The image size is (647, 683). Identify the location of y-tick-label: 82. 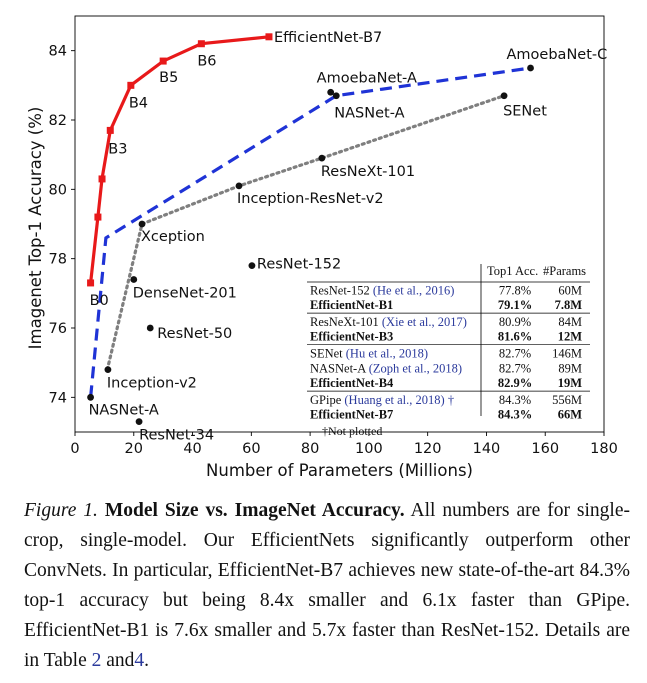
(58, 121).